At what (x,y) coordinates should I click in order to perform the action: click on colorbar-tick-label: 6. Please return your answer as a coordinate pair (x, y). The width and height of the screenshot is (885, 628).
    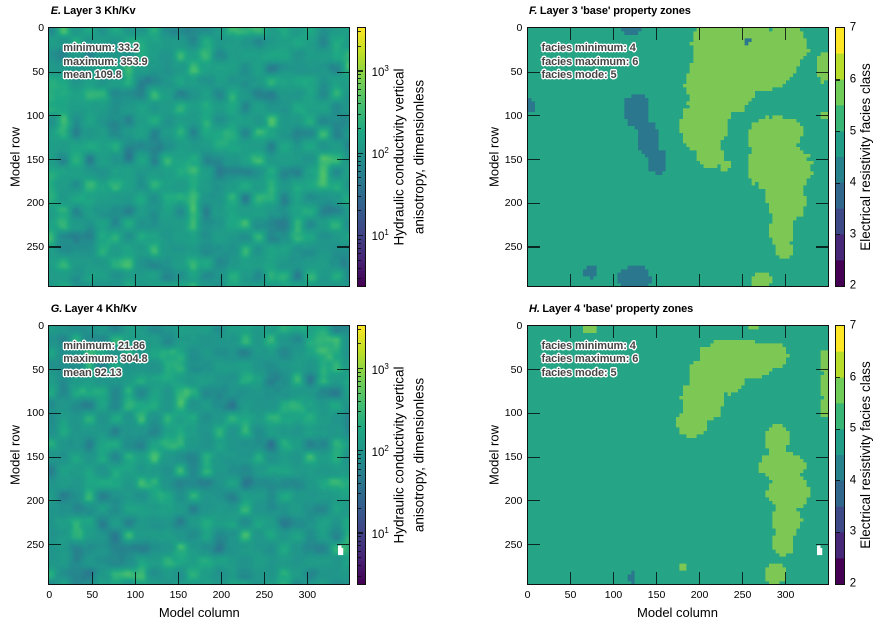
    Looking at the image, I should click on (853, 377).